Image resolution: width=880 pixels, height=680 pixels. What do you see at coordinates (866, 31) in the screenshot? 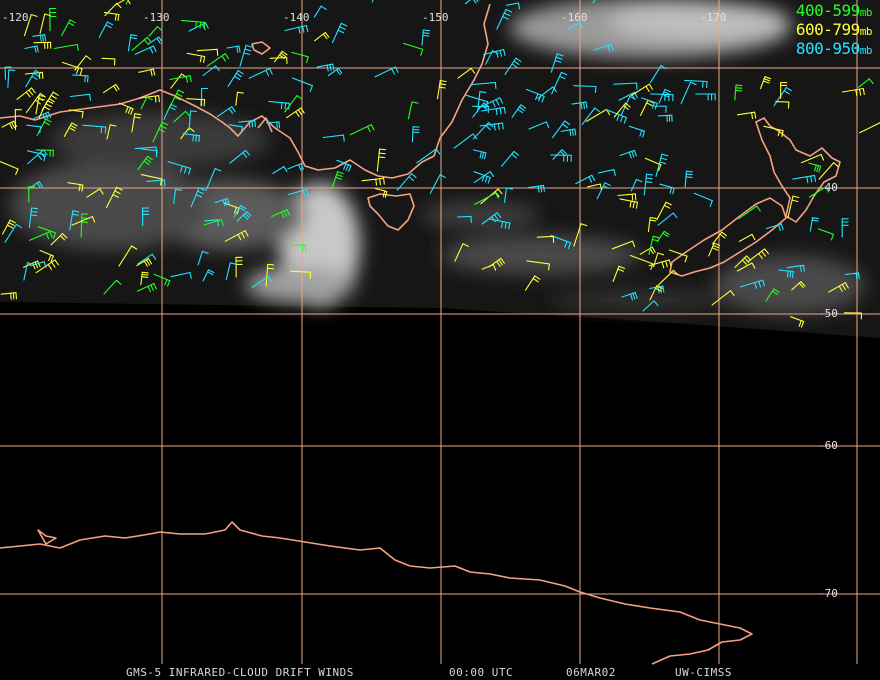
I see `legend-unit: mb` at bounding box center [866, 31].